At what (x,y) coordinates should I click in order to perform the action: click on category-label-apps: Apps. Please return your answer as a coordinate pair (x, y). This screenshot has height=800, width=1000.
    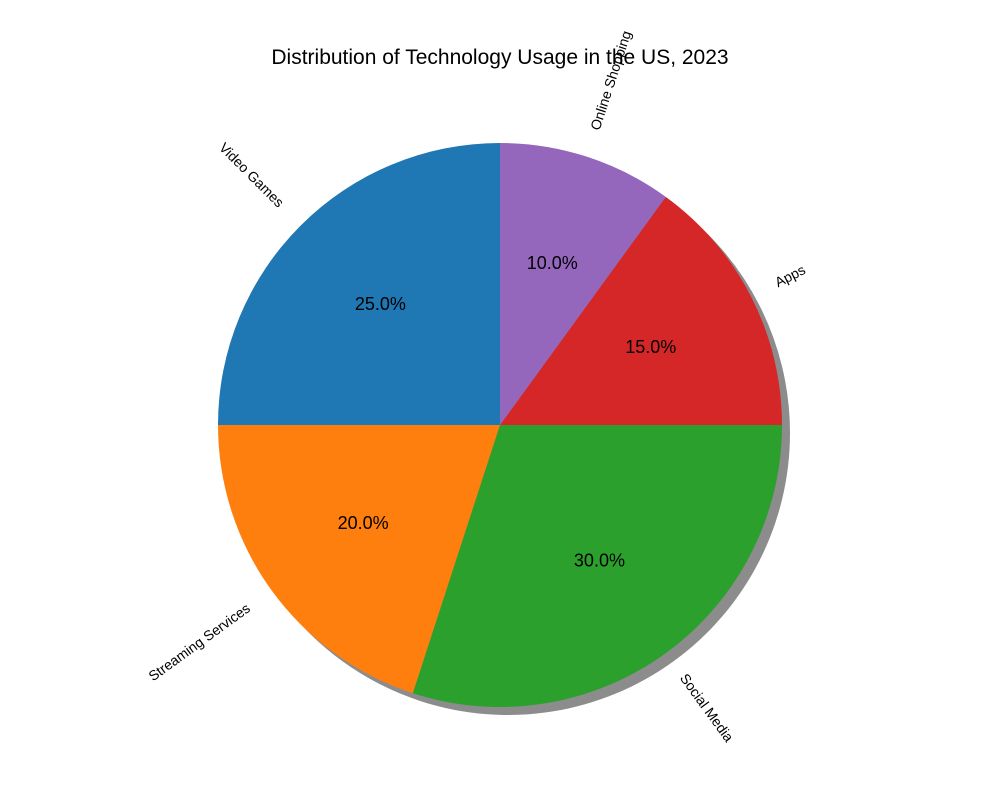
    Looking at the image, I should click on (790, 275).